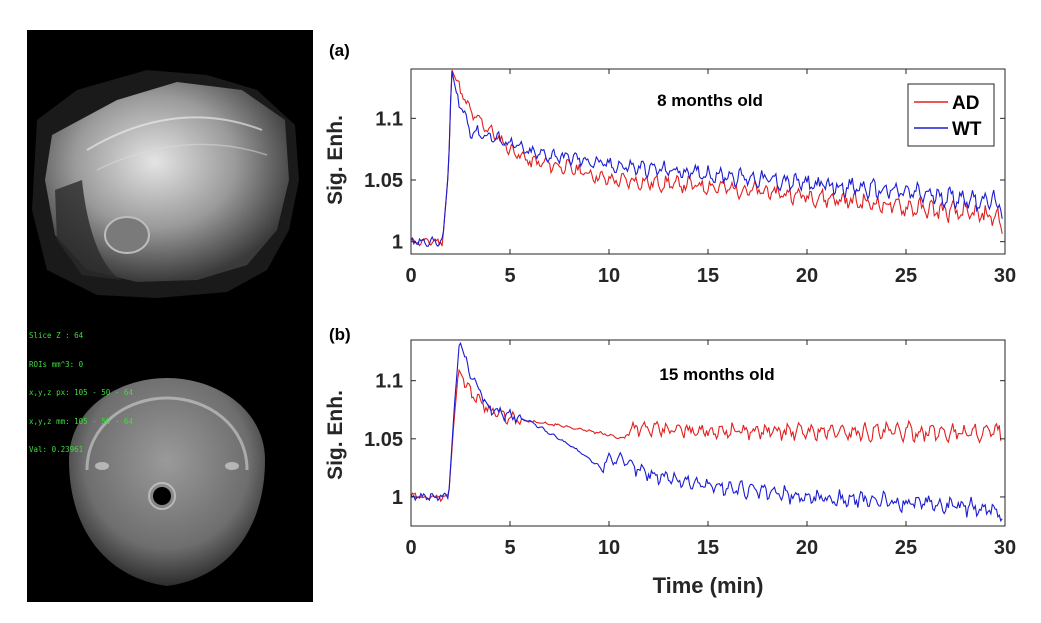 The height and width of the screenshot is (623, 1041). I want to click on panel-label: (a), so click(339, 50).